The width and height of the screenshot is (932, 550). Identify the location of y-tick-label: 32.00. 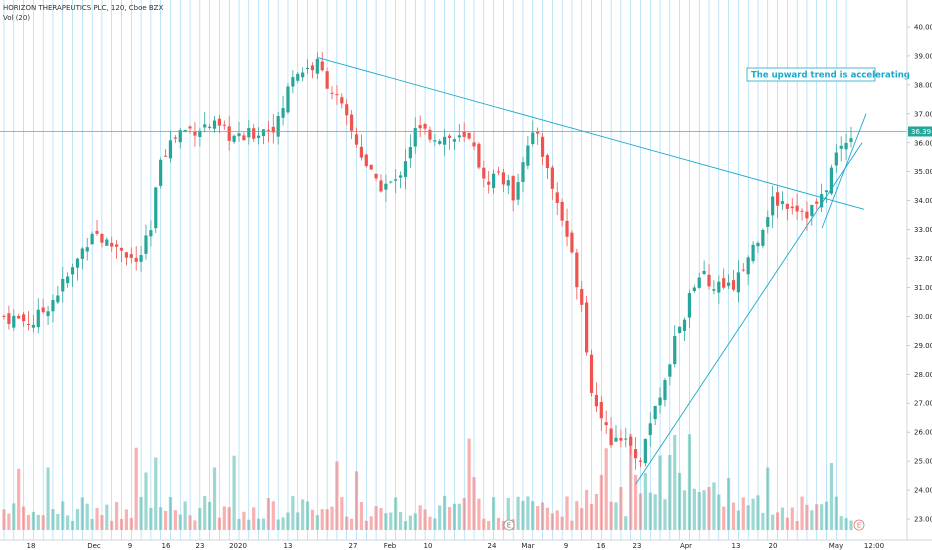
(923, 259).